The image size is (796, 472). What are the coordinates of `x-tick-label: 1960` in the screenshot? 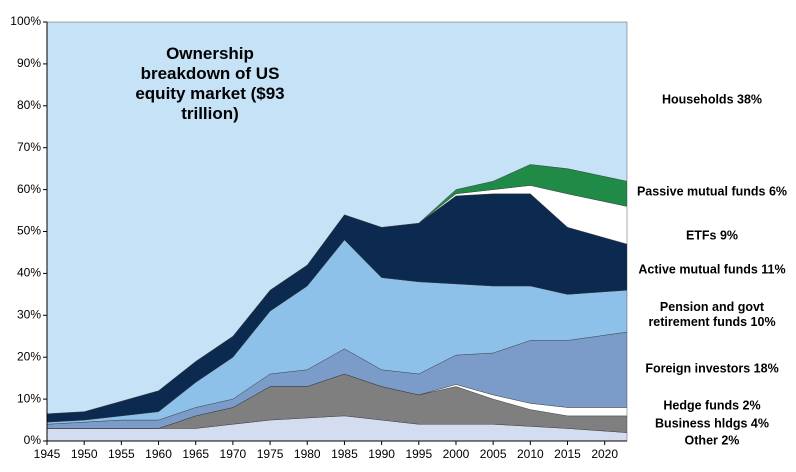 It's located at (158, 454).